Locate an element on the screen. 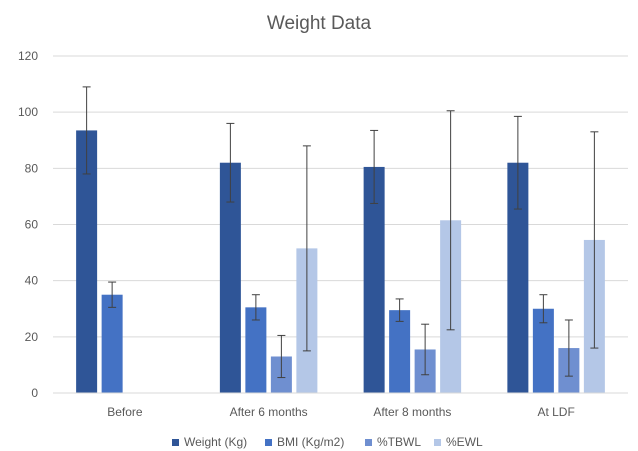 The height and width of the screenshot is (451, 638). legend-label: %EWL is located at coordinates (464, 442).